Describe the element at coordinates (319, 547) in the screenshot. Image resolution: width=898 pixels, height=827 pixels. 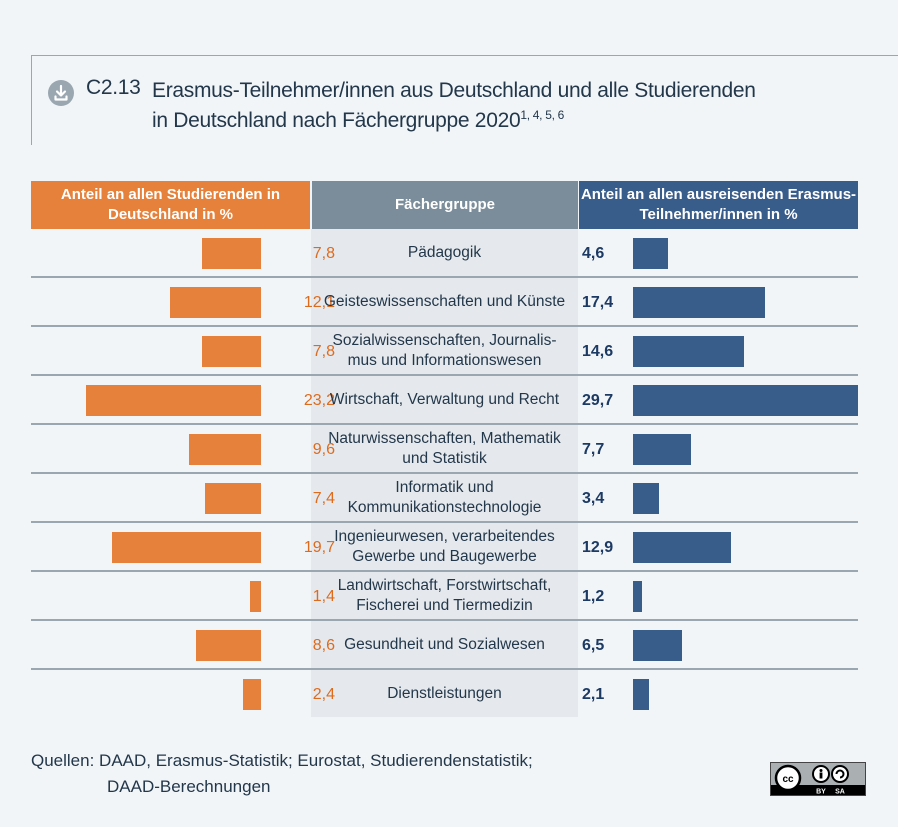
I see `value-label-students: 19,7` at that location.